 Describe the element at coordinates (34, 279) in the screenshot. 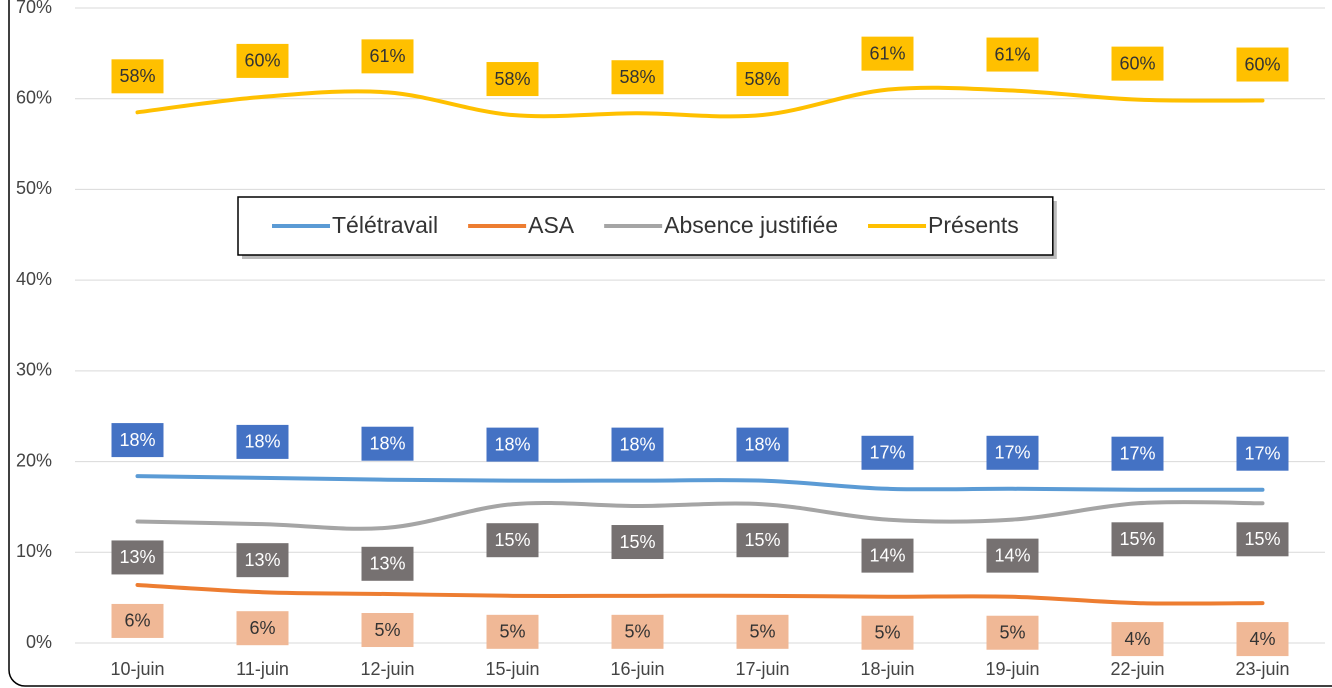

I see `y-tick-label: 40%` at that location.